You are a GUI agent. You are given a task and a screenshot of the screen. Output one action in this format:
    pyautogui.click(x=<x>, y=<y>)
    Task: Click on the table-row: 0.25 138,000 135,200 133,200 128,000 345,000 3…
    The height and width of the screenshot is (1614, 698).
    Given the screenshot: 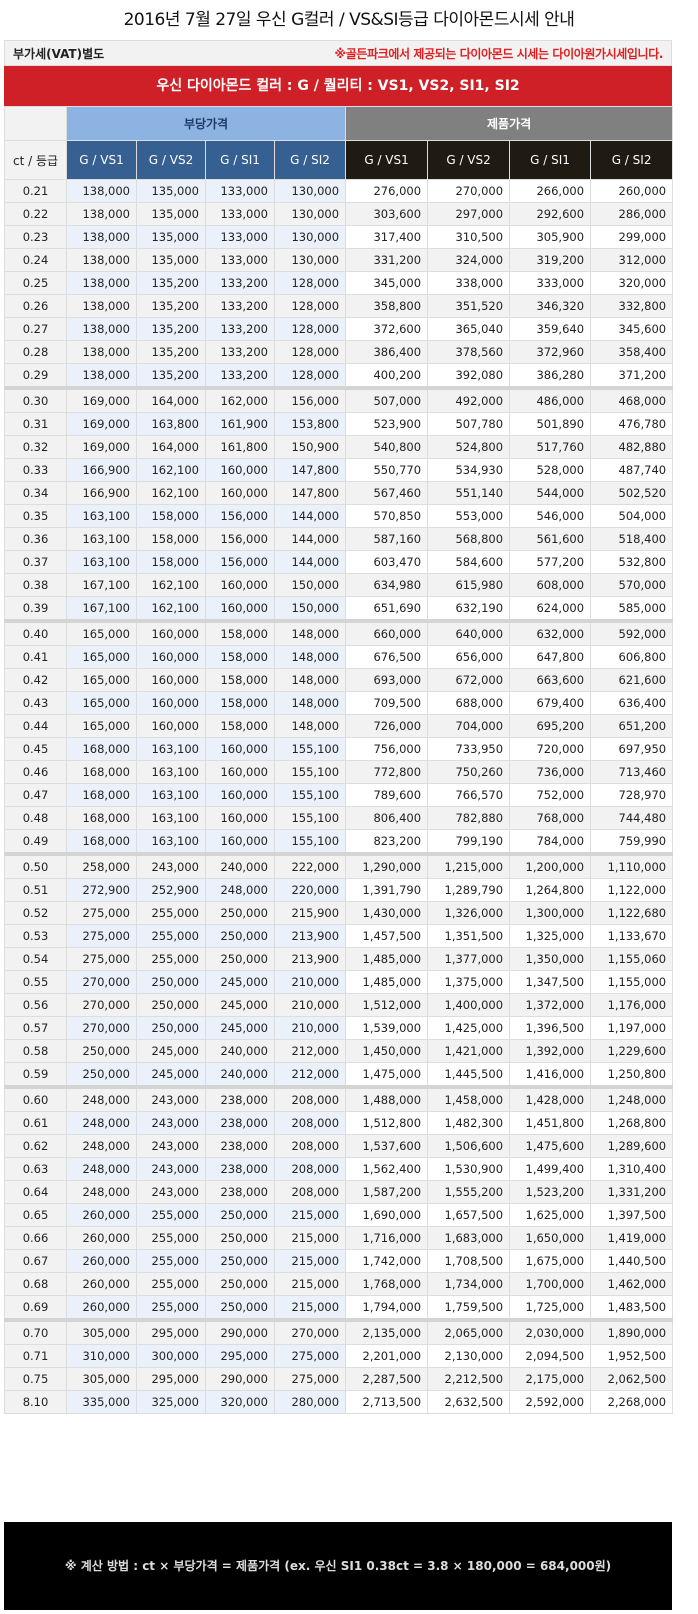 What is the action you would take?
    pyautogui.click(x=339, y=283)
    